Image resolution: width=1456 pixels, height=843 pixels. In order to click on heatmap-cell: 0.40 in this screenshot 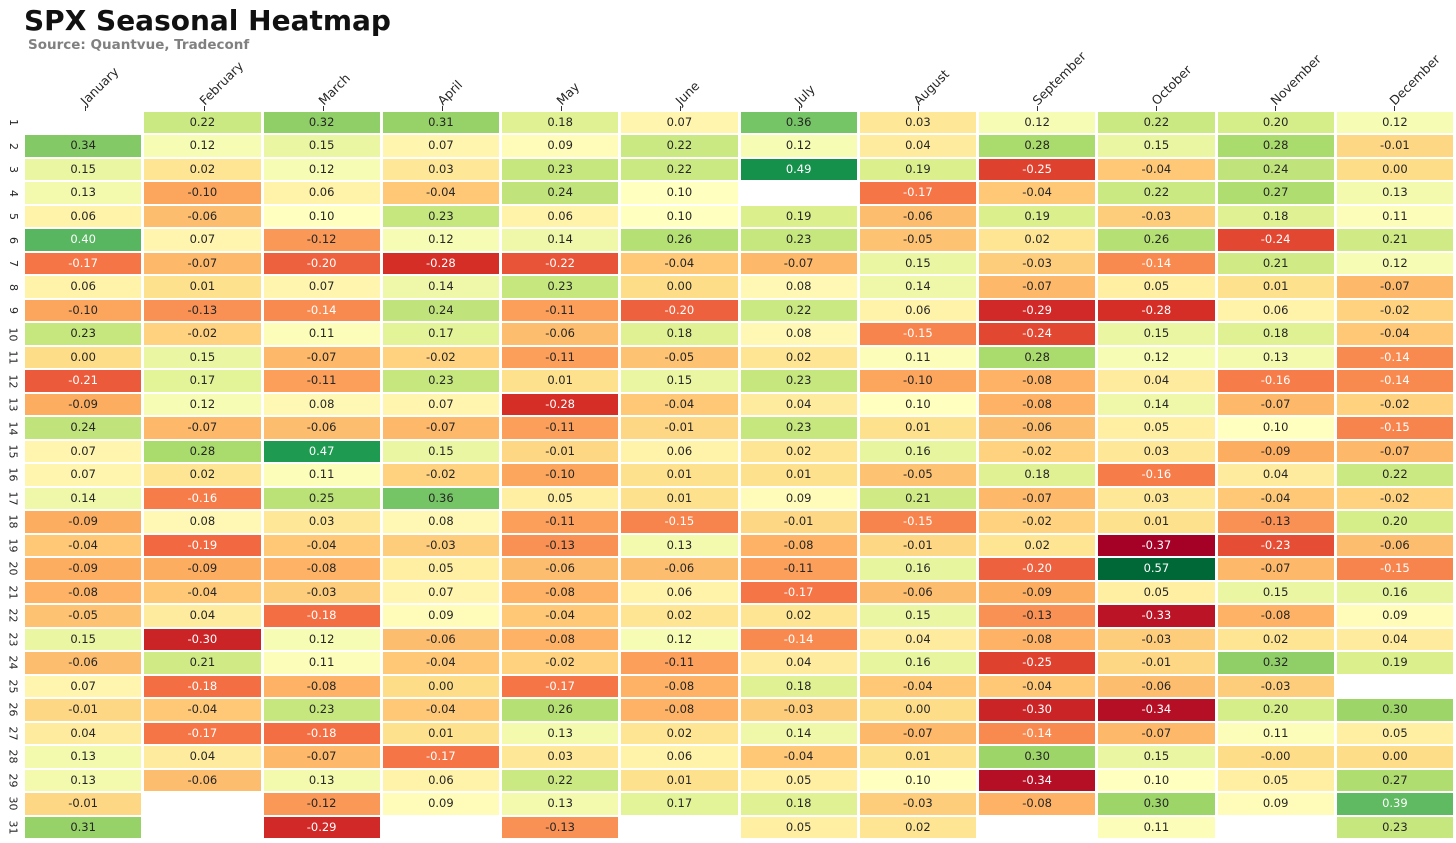, I will do `click(83, 240)`.